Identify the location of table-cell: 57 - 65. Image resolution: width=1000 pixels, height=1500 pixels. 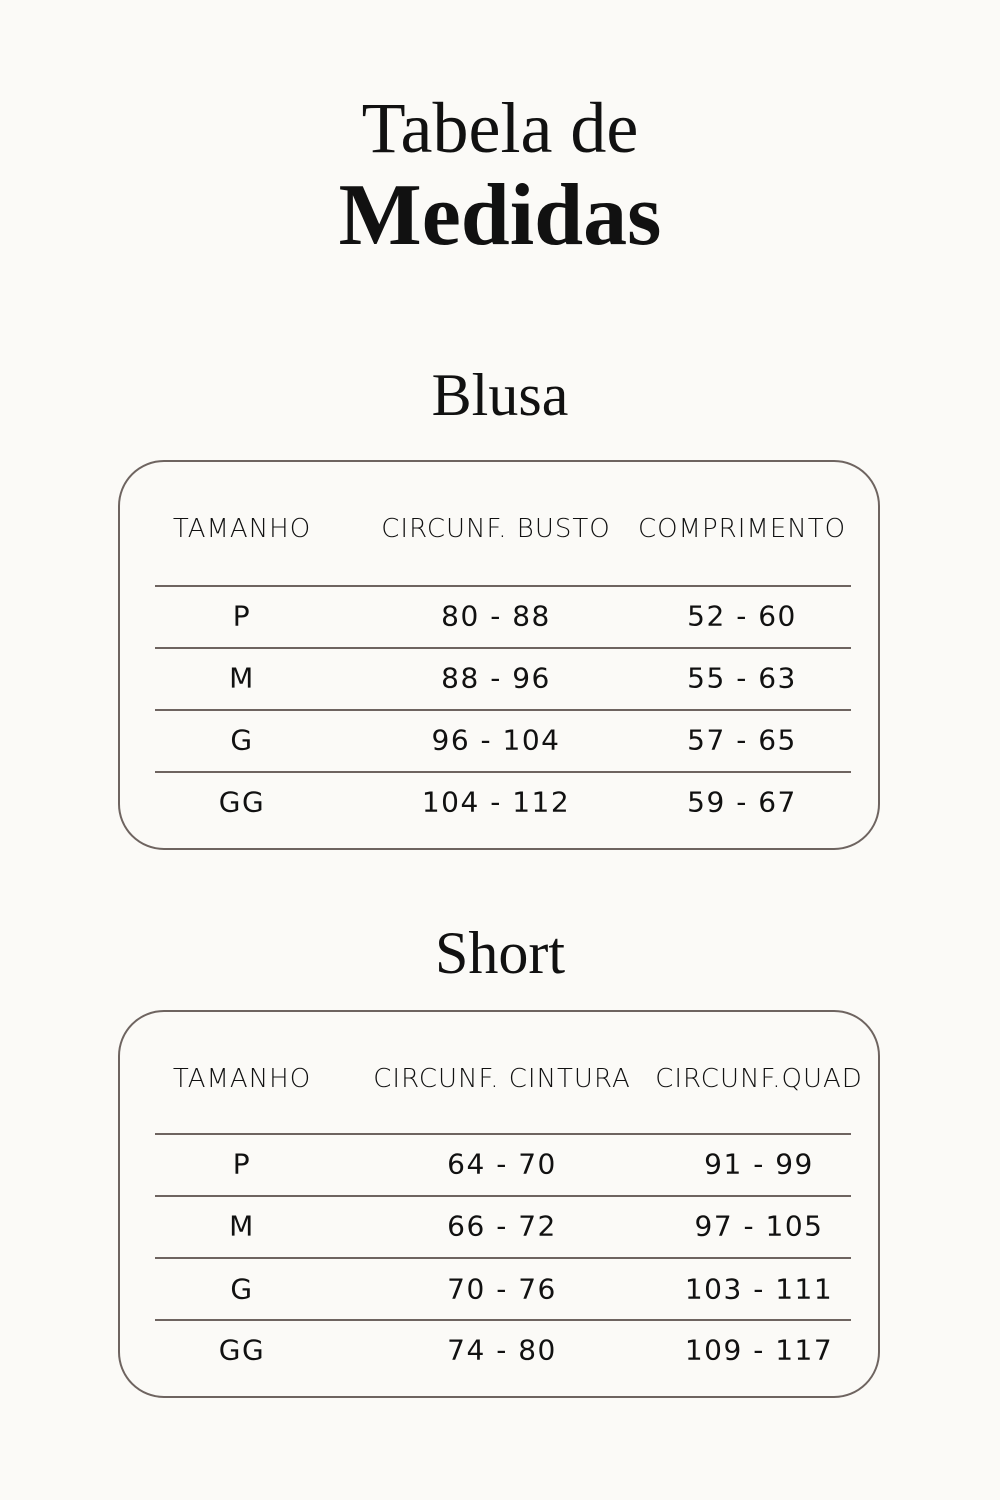
(742, 740).